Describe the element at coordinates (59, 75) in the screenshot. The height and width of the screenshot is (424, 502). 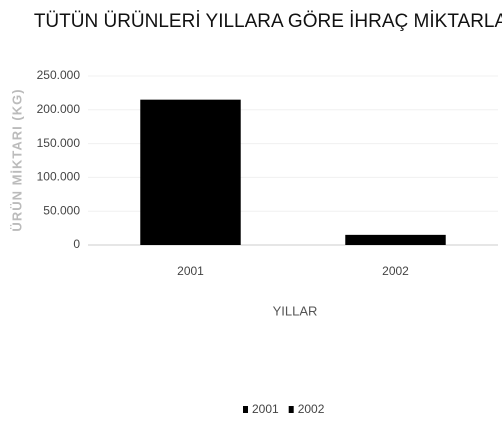
I see `y-tick-label: 250.000` at that location.